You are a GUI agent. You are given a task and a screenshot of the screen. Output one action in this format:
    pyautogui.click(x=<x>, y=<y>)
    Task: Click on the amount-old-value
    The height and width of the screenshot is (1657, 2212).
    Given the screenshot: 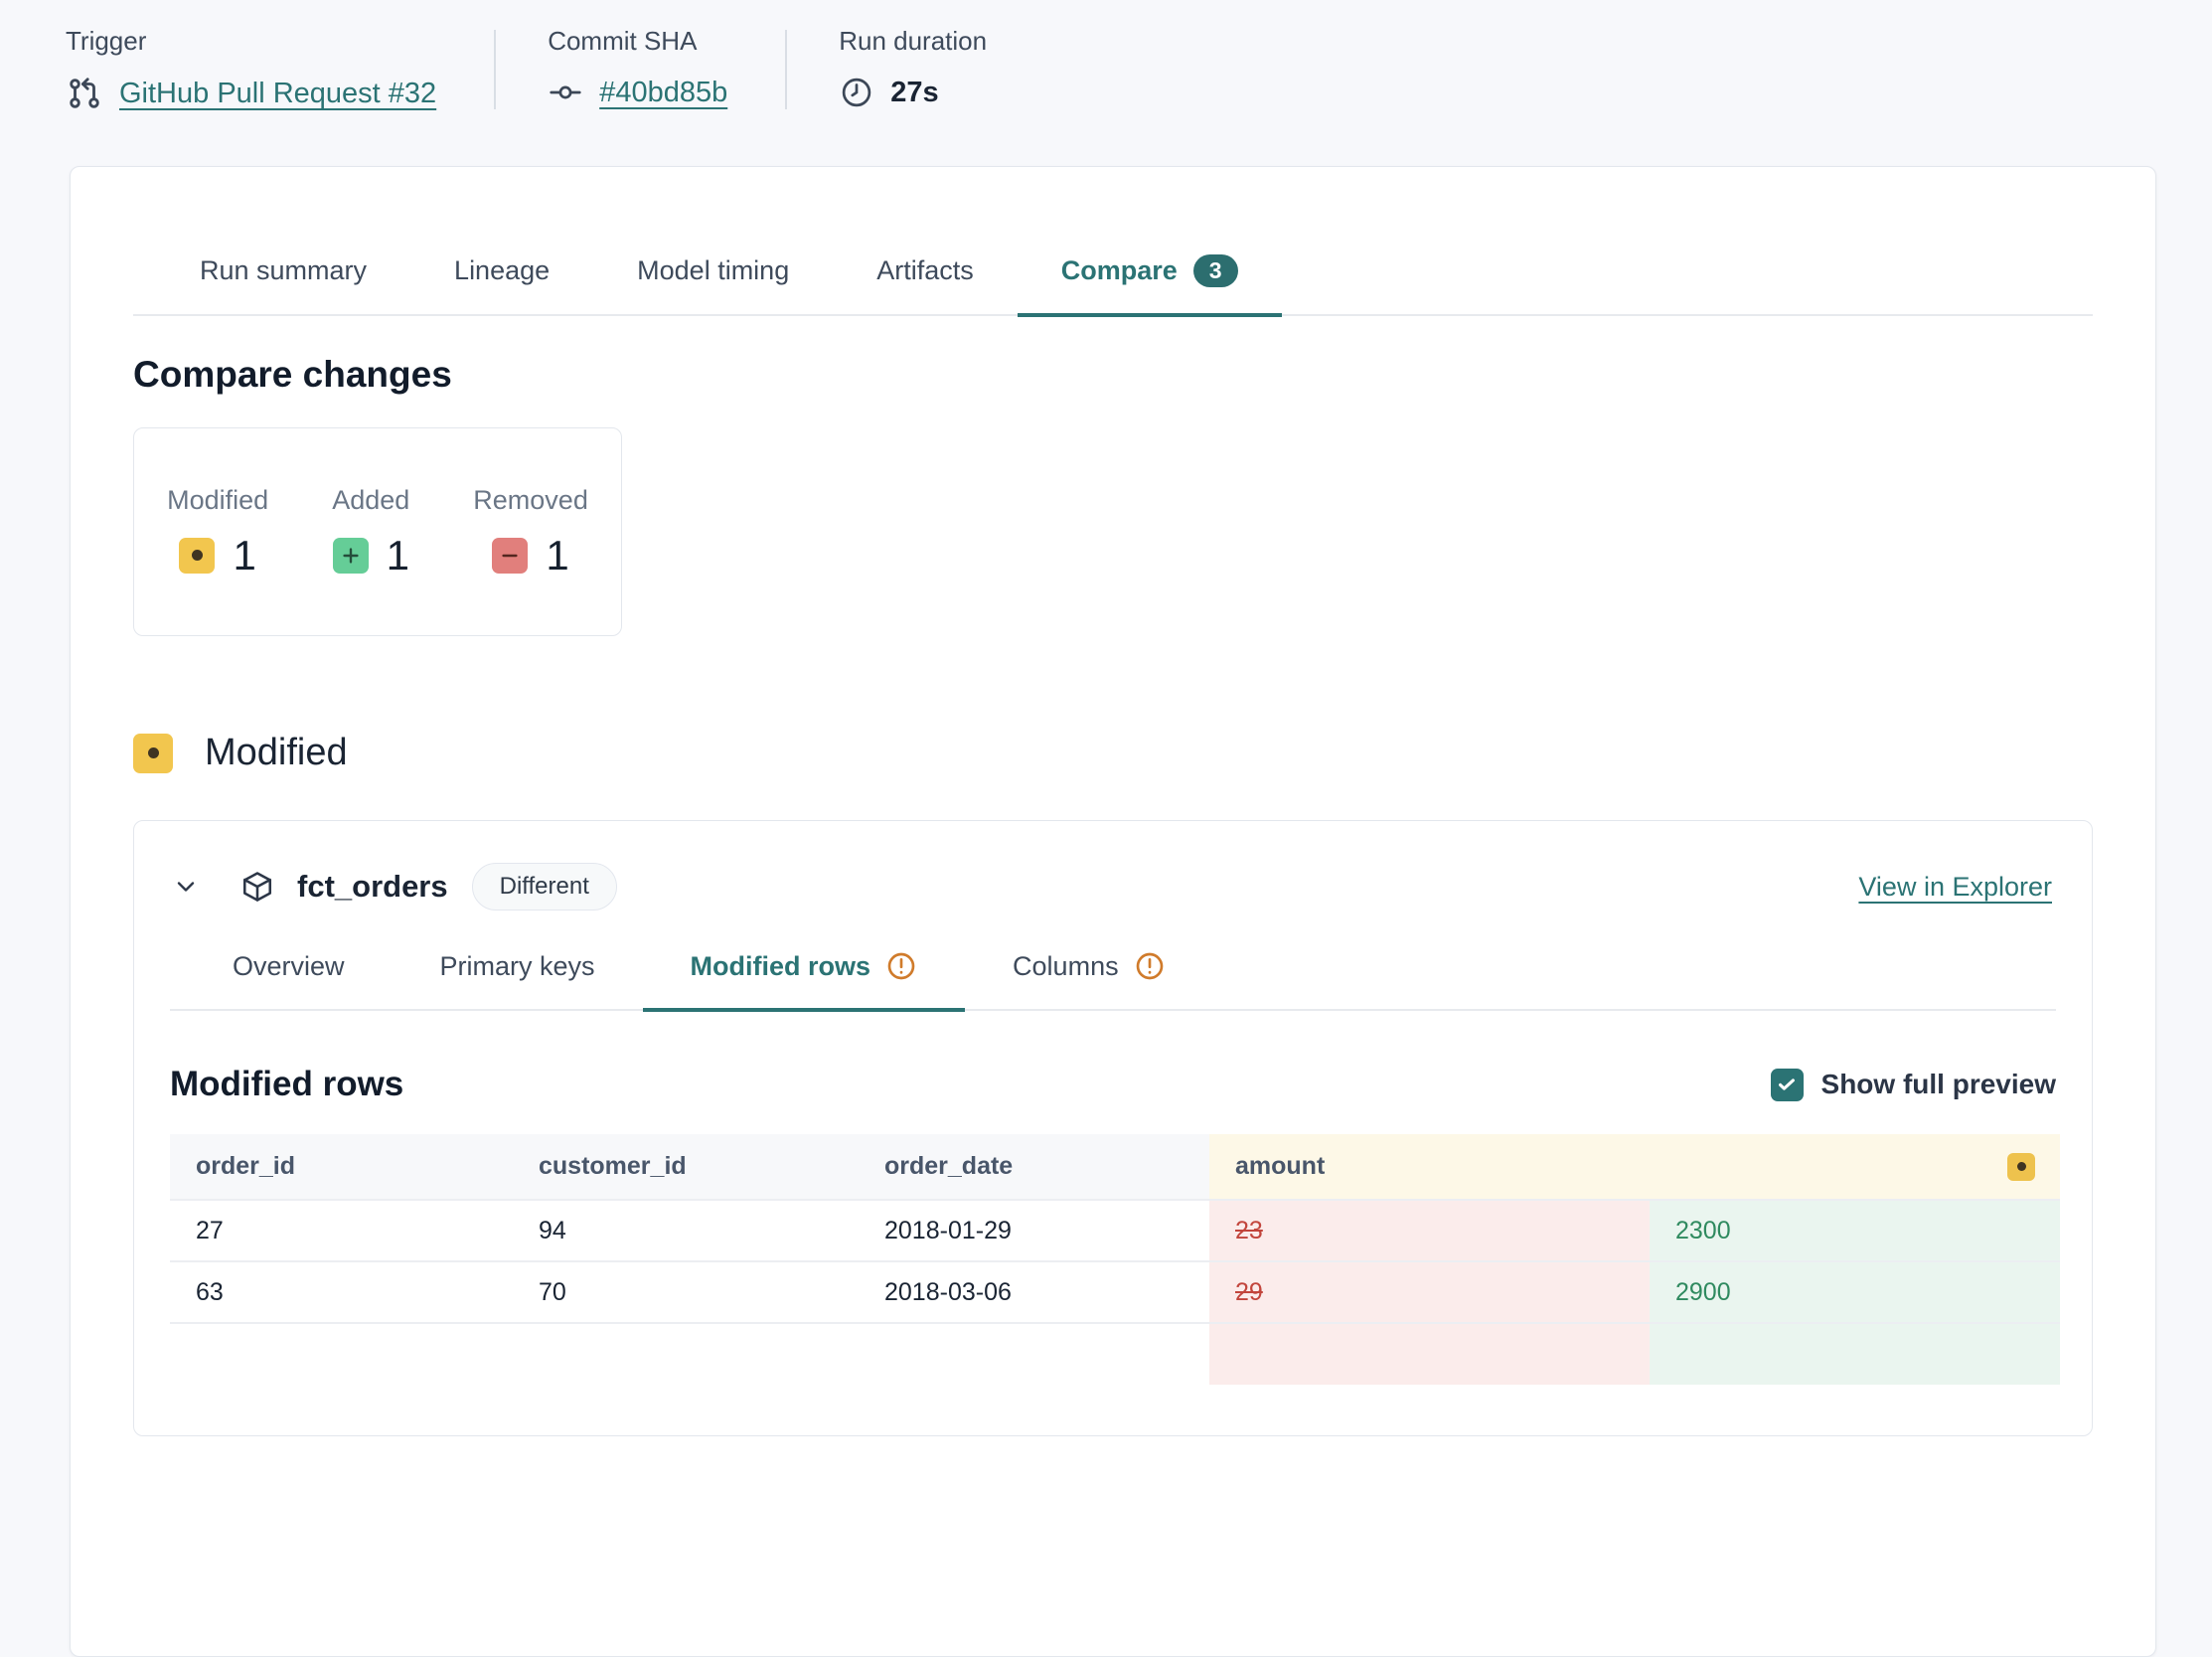 What is the action you would take?
    pyautogui.click(x=1430, y=1354)
    